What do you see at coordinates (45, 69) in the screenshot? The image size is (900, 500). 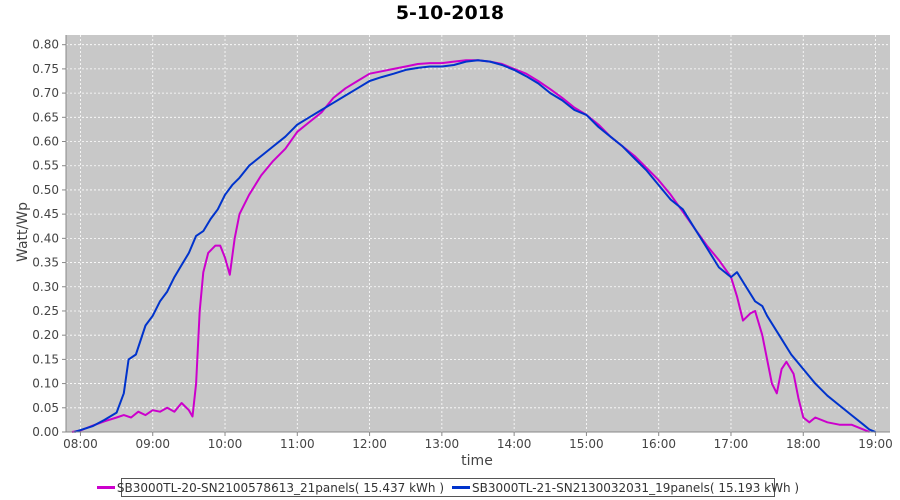 I see `y-tick-label: 0.75` at bounding box center [45, 69].